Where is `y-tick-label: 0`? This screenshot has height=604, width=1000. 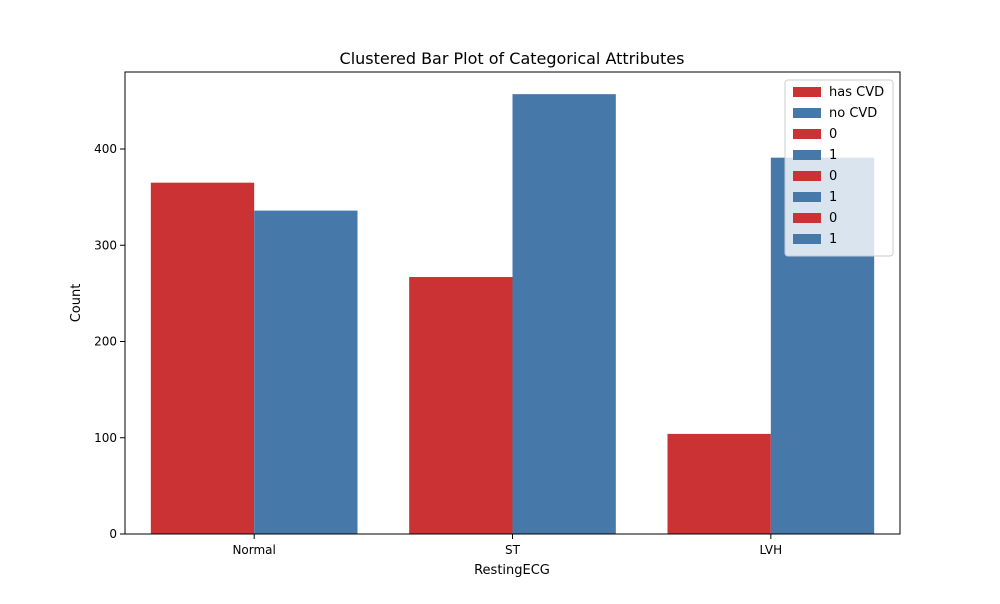 y-tick-label: 0 is located at coordinates (113, 534).